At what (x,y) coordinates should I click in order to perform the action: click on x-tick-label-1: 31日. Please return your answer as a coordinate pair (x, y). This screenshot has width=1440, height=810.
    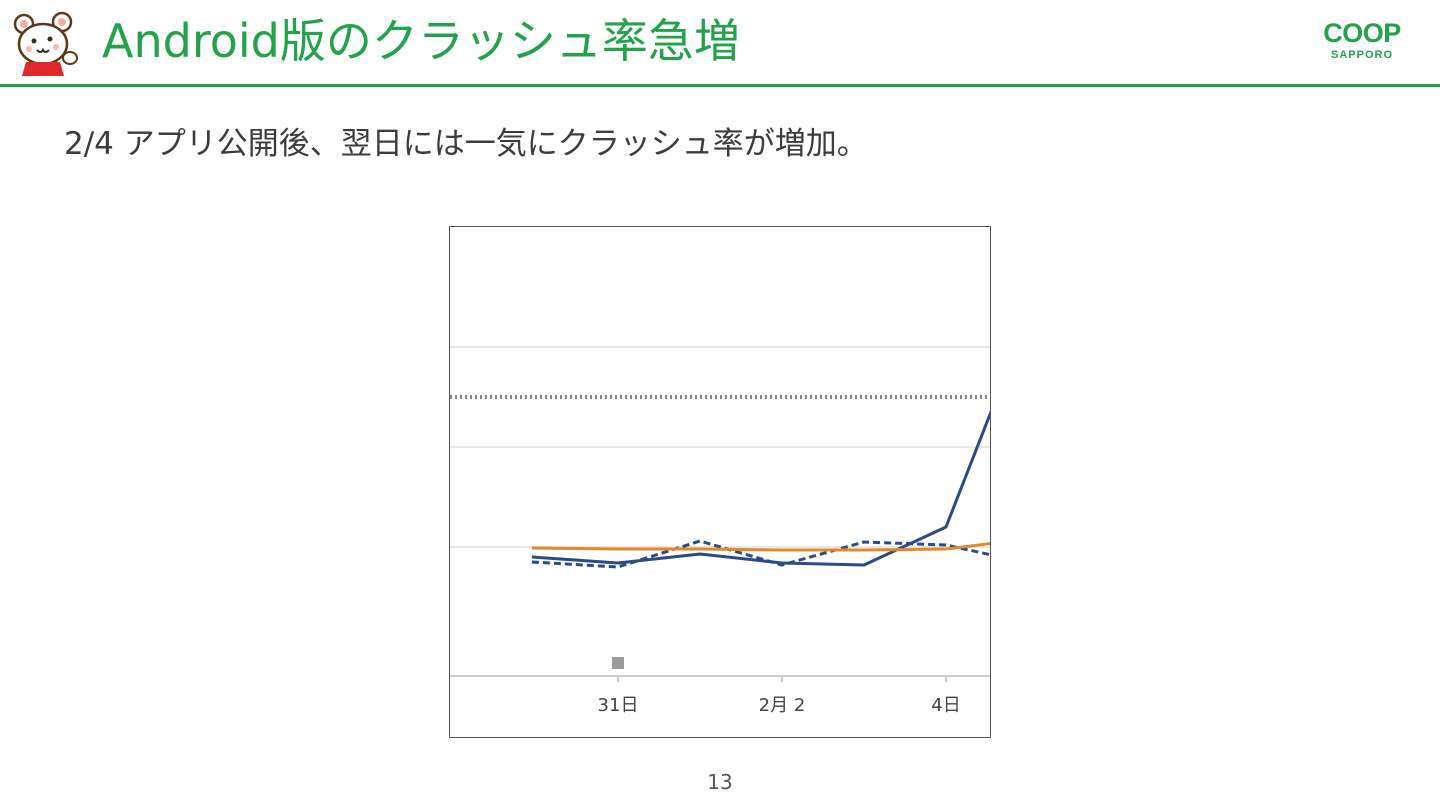
    Looking at the image, I should click on (618, 705).